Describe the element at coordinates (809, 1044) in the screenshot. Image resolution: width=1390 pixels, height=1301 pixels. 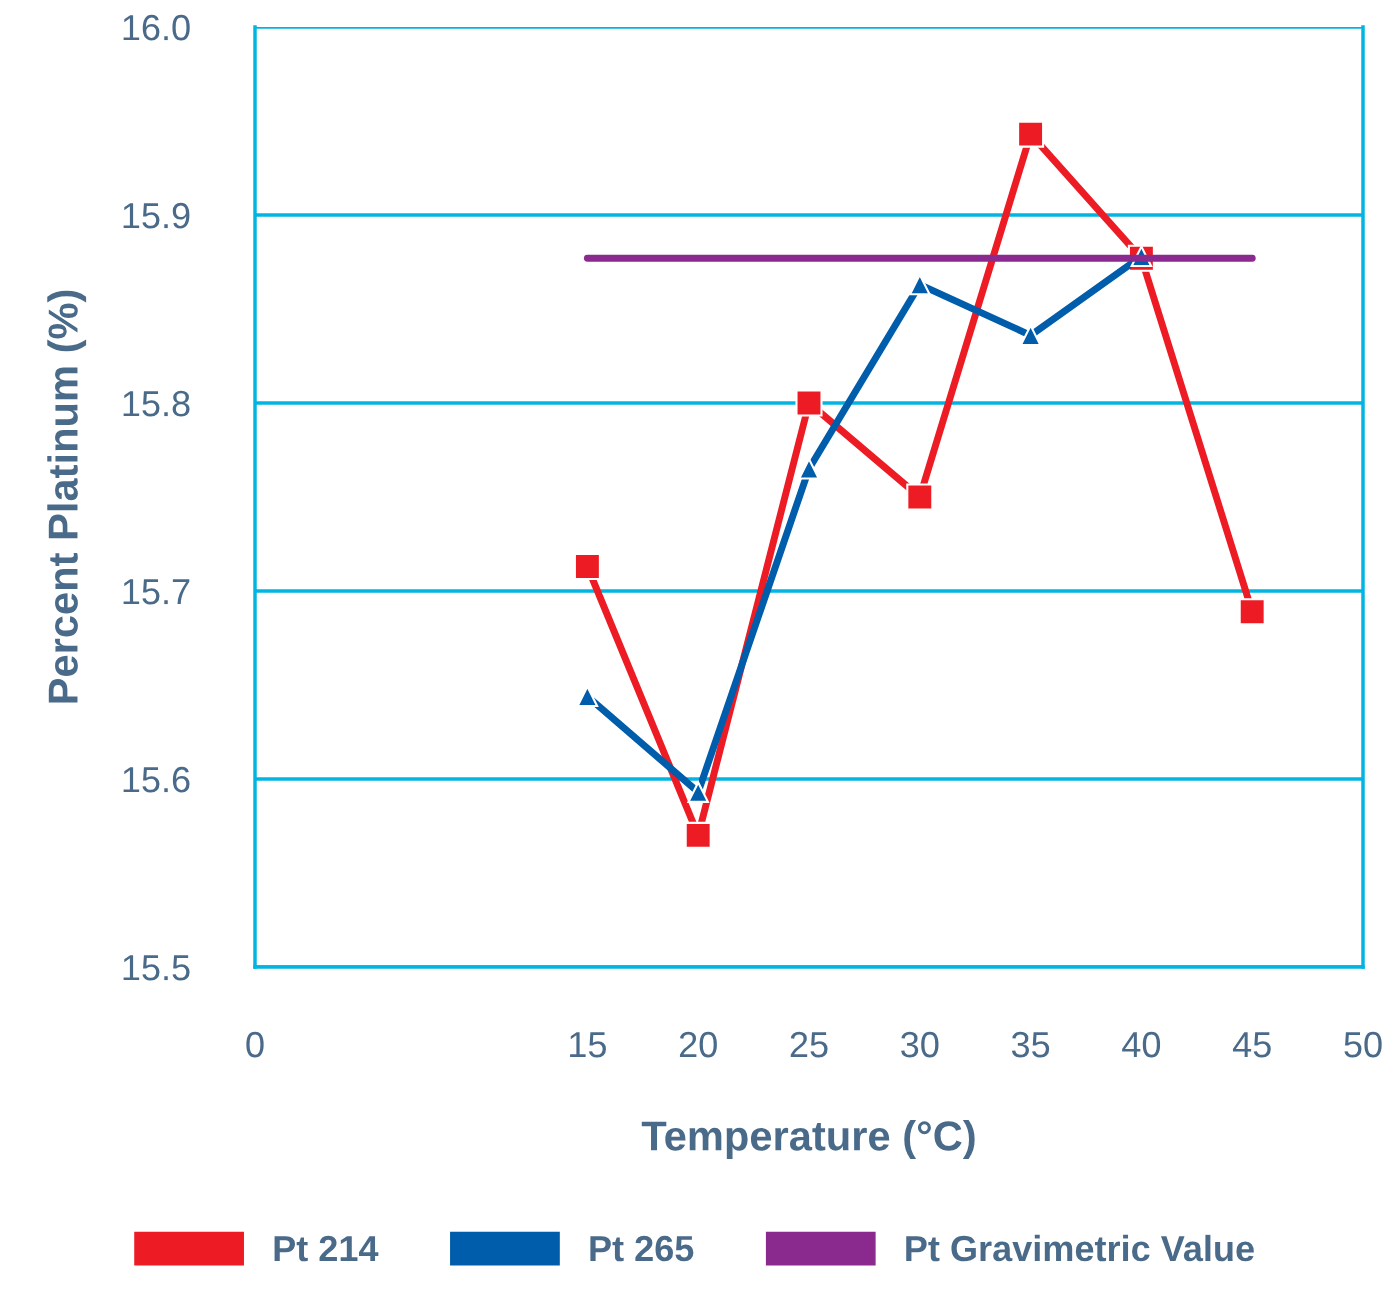
I see `x-tick-label: 25` at that location.